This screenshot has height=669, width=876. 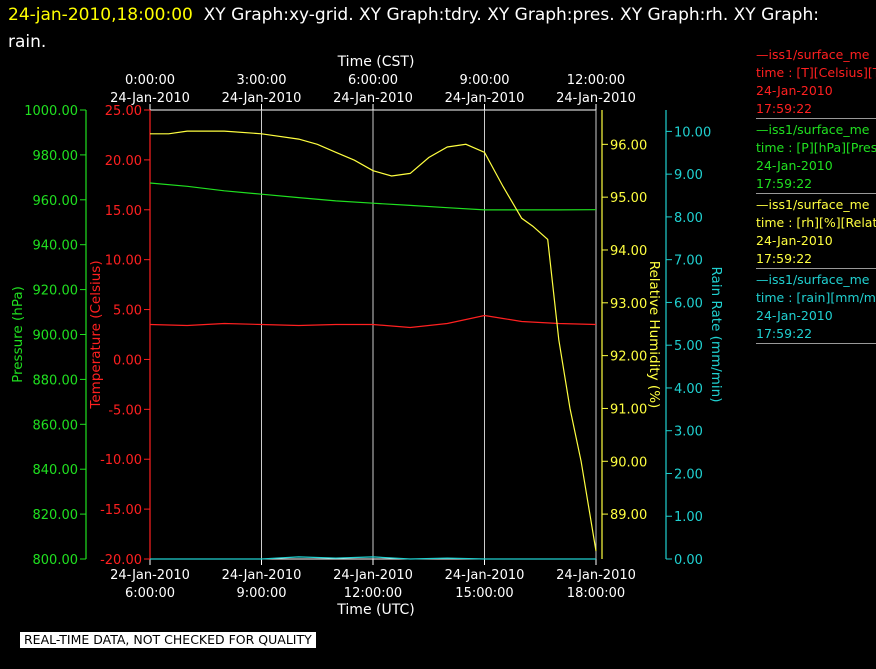 I want to click on temperature-tick-label: -5.00, so click(x=125, y=410).